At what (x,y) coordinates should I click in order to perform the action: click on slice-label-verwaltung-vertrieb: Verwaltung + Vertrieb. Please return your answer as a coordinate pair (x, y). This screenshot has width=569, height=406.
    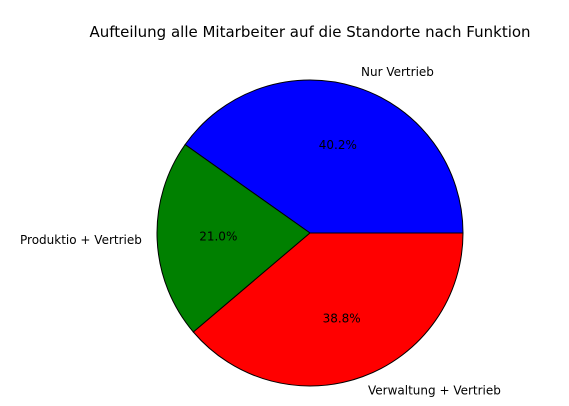
    Looking at the image, I should click on (434, 390).